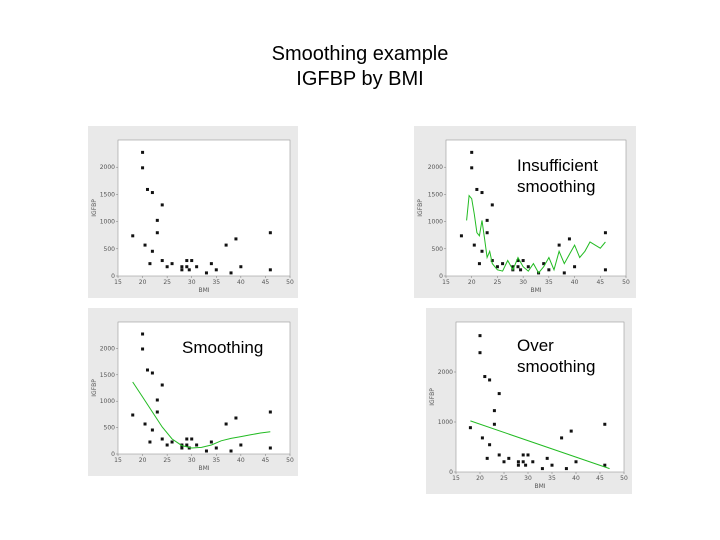 Image resolution: width=720 pixels, height=540 pixels. Describe the element at coordinates (441, 276) in the screenshot. I see `y-tick-label: 0` at that location.